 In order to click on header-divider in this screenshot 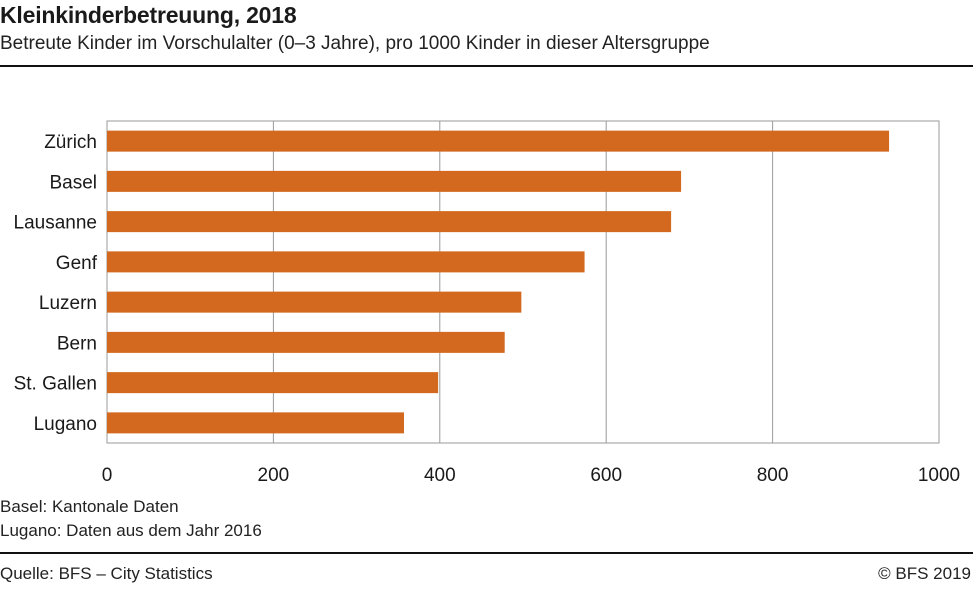, I will do `click(486, 66)`.